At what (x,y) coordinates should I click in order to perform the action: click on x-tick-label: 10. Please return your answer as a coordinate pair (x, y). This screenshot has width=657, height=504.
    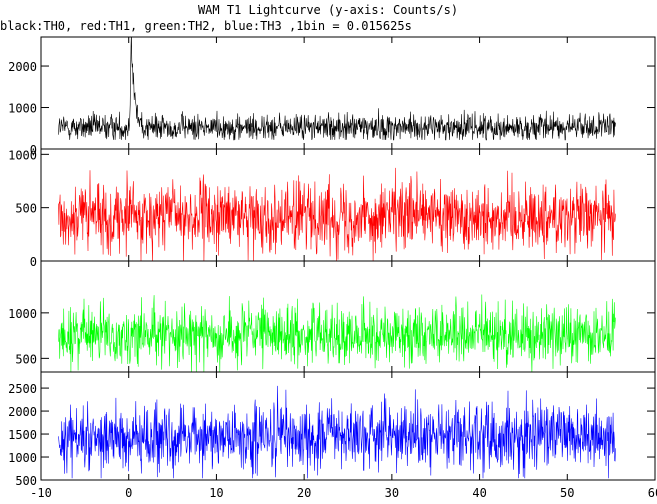
    Looking at the image, I should click on (216, 493).